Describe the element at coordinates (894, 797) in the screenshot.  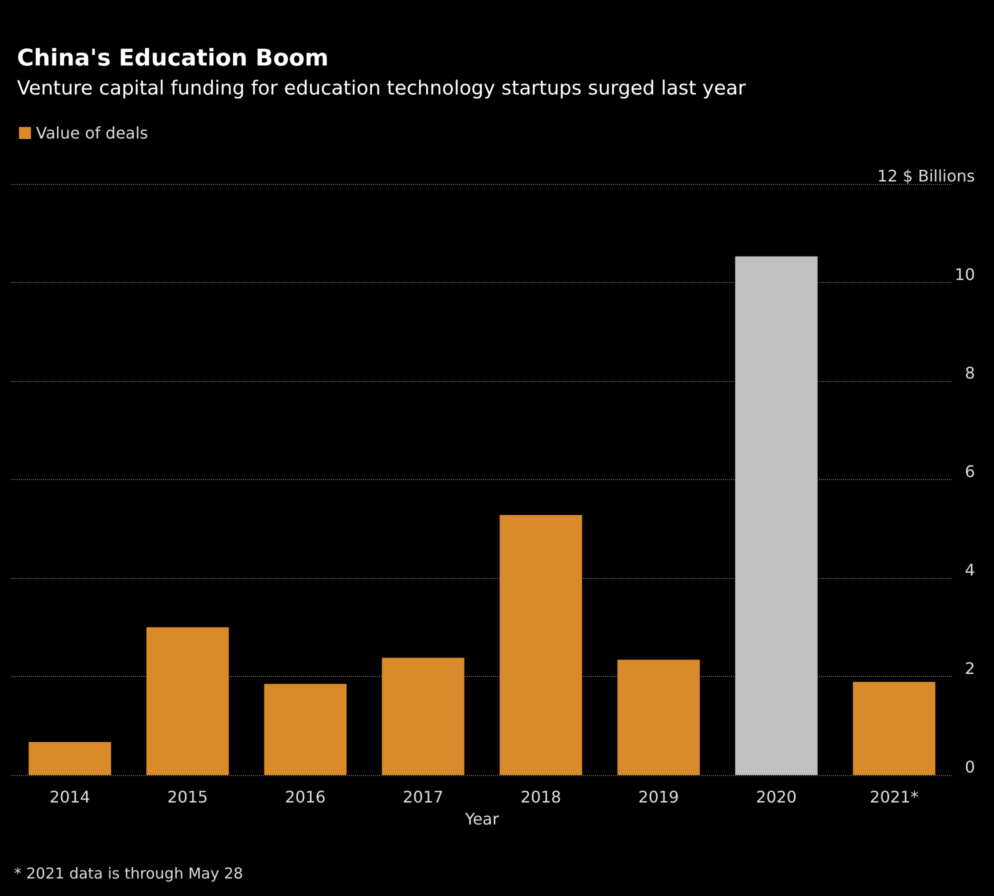
I see `x-tick-label: 2021*` at that location.